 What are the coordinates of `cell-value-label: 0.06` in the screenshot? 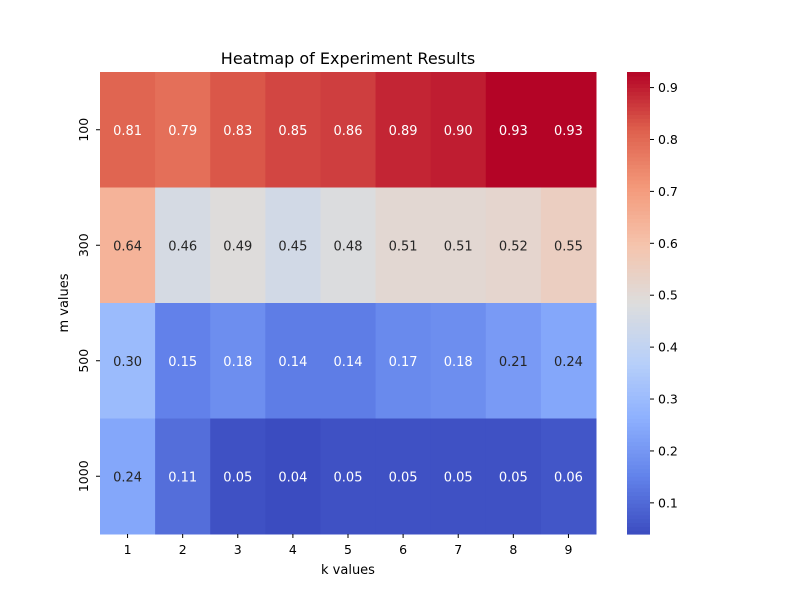 It's located at (568, 477).